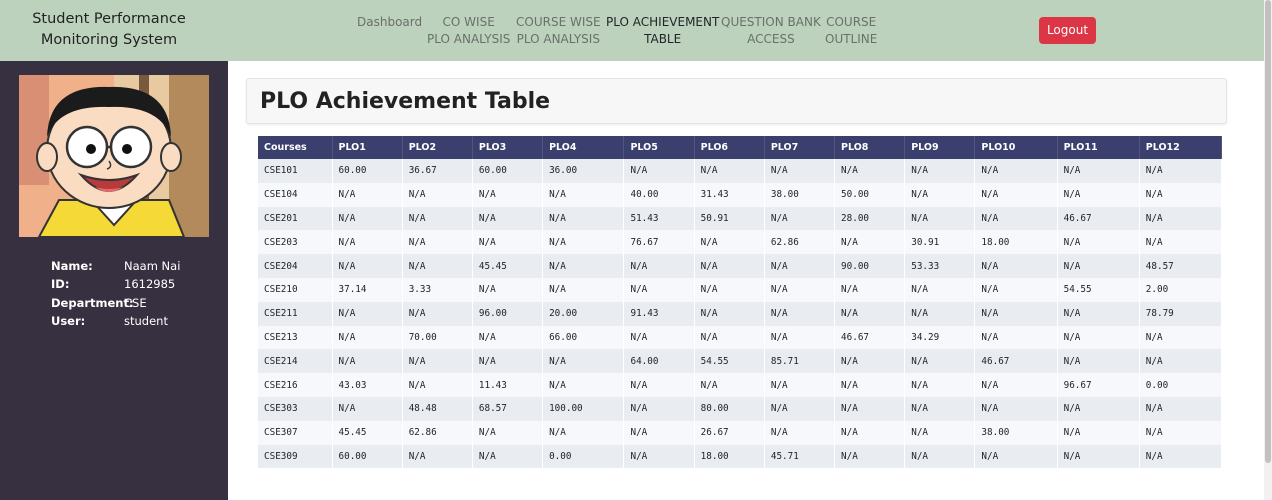  Describe the element at coordinates (800, 194) in the screenshot. I see `plo-value-cell: 38.00` at that location.